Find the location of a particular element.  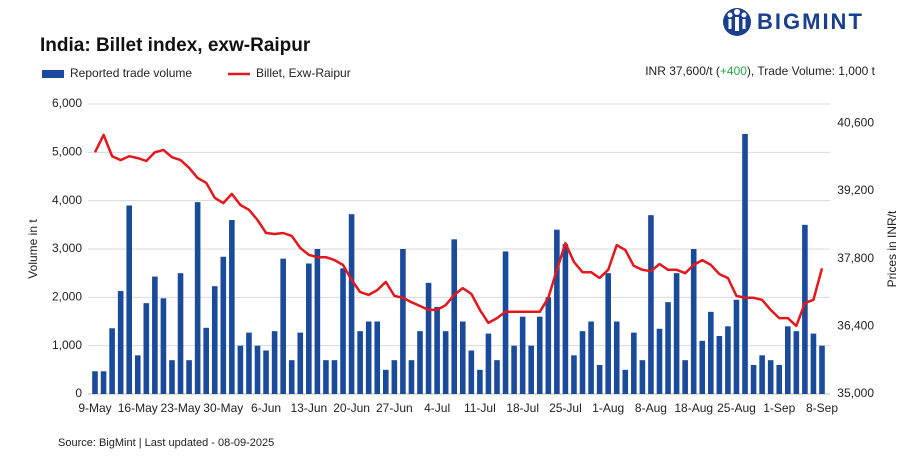

x-tick-label: 13-Jun is located at coordinates (308, 408).